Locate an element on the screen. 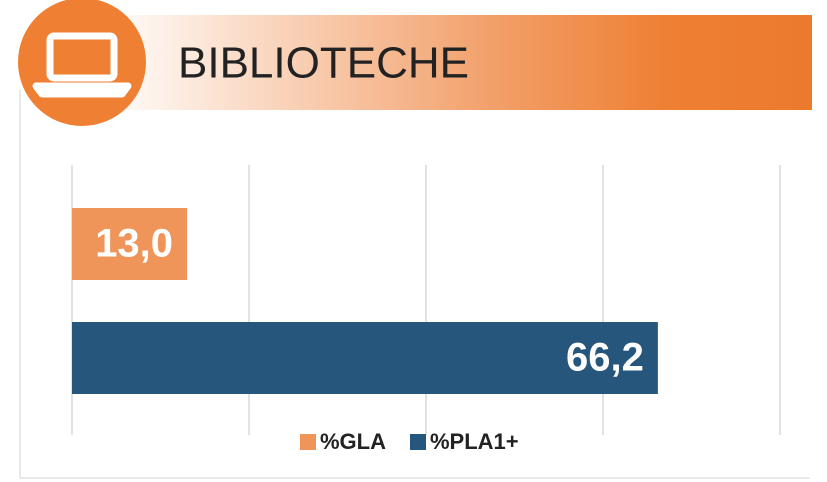 The image size is (827, 482). legend-label: %GLA is located at coordinates (353, 441).